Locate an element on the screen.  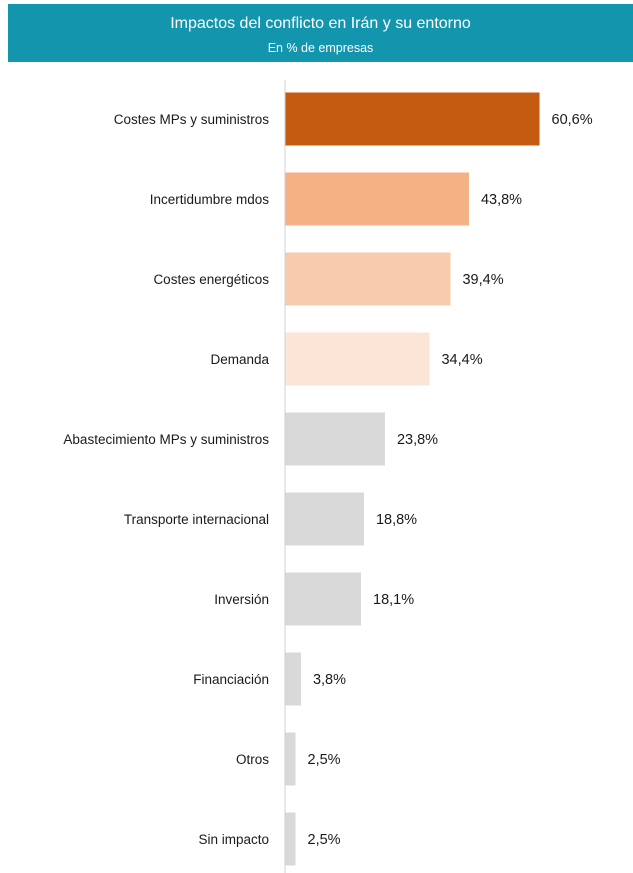
category-label: Costes MPs y suministros is located at coordinates (192, 119).